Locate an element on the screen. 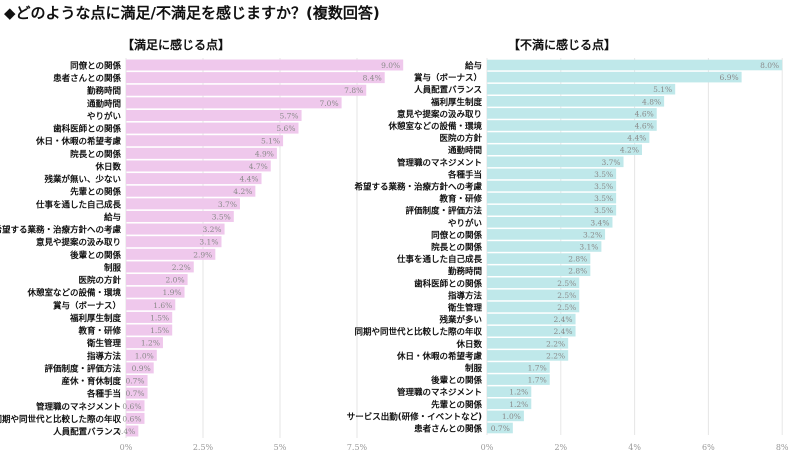 The image size is (800, 456). dissatisfied-value-label: 2.4% is located at coordinates (562, 319).